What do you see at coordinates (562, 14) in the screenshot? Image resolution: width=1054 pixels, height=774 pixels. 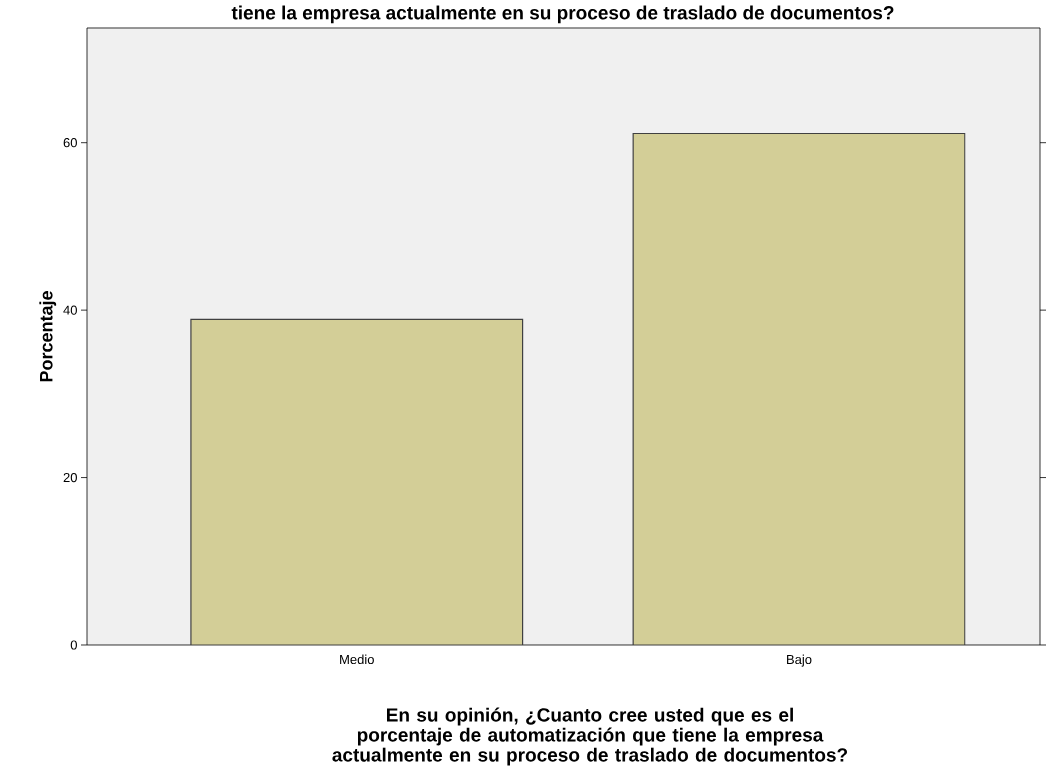 I see `chart-title: tiene la empresa actualmente en su proceso de traslado de documentos?` at bounding box center [562, 14].